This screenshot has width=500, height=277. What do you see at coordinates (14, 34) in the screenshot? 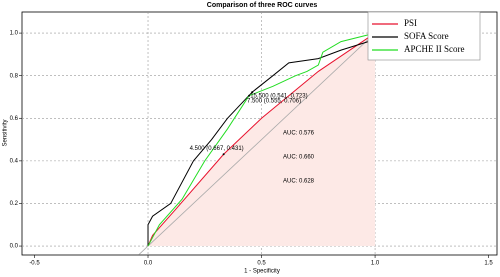
I see `y-tick-label: 1.0` at bounding box center [14, 34].